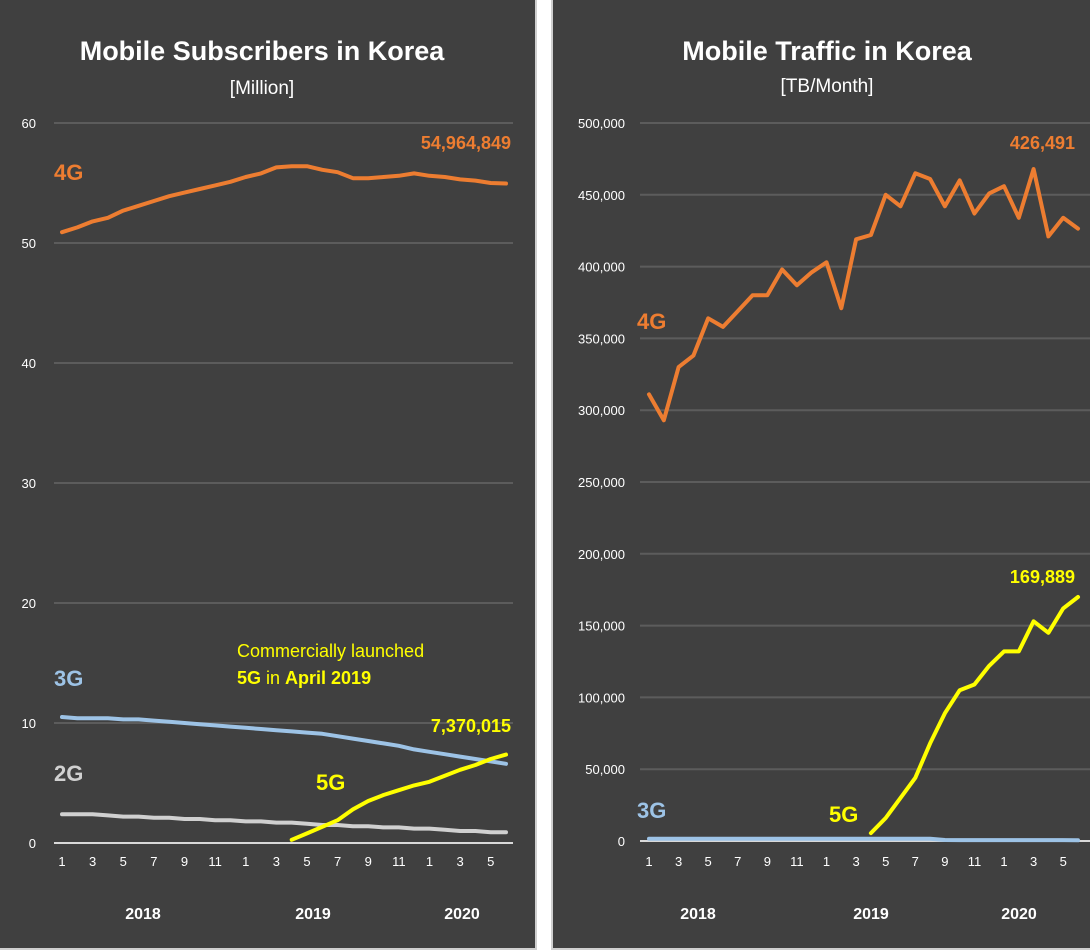 Image resolution: width=1090 pixels, height=950 pixels. I want to click on y-tick-label: 300,000, so click(601, 410).